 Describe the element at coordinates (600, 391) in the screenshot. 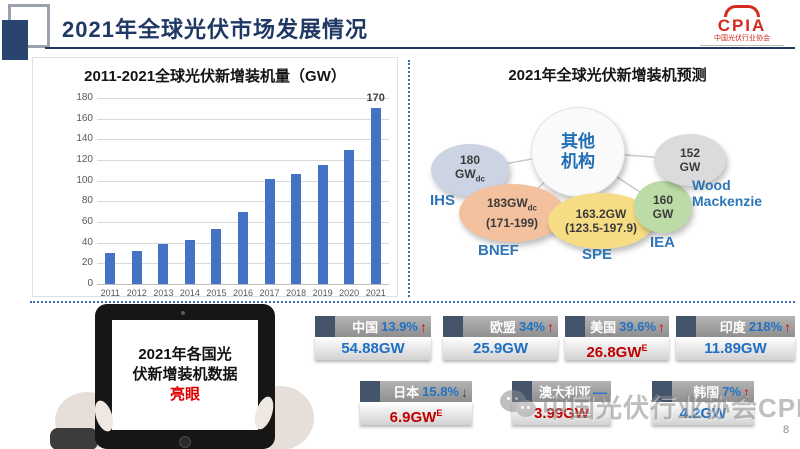

I see `trend-flat-icon: —` at that location.